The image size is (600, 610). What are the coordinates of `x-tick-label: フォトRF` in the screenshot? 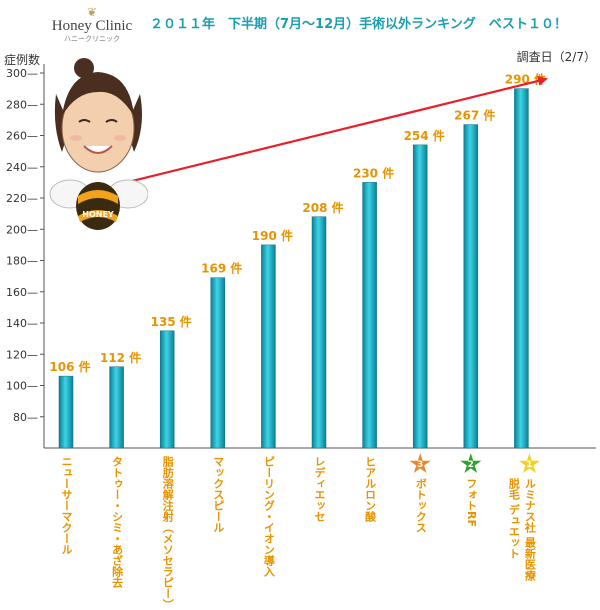 It's located at (471, 502).